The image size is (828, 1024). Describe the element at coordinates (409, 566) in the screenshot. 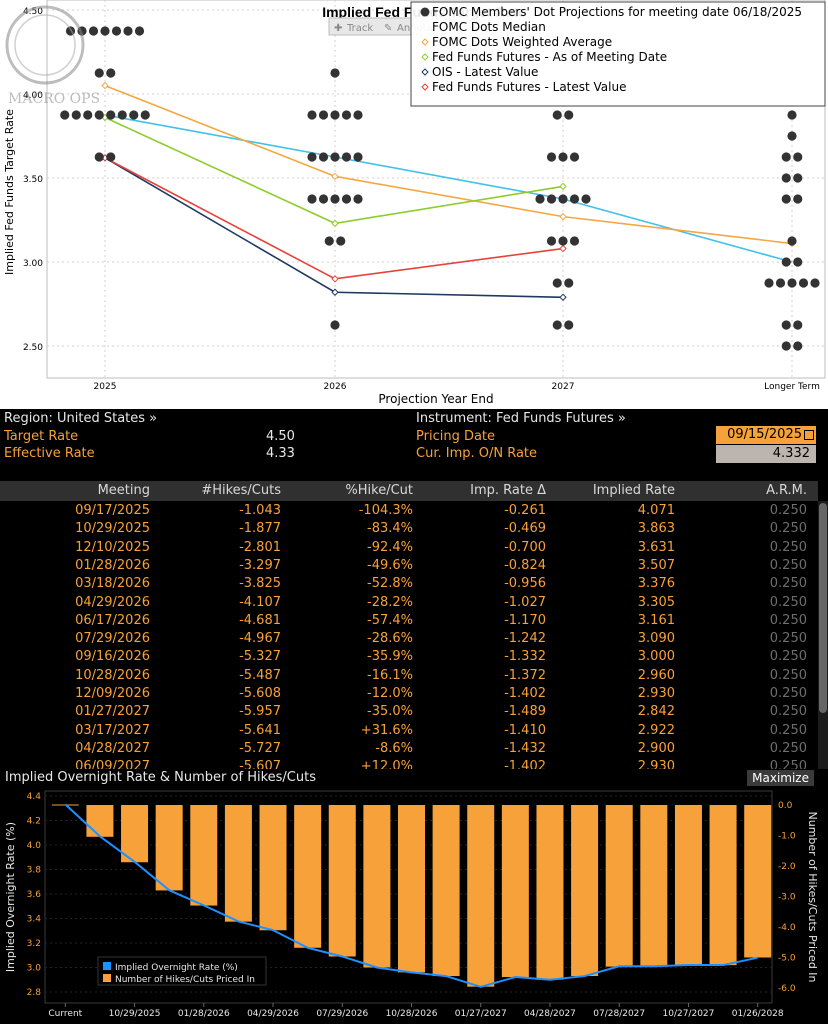

I see `table-row: 01/28/2026 -3.297 -49.6% -0.824 3.507 0.250` at that location.